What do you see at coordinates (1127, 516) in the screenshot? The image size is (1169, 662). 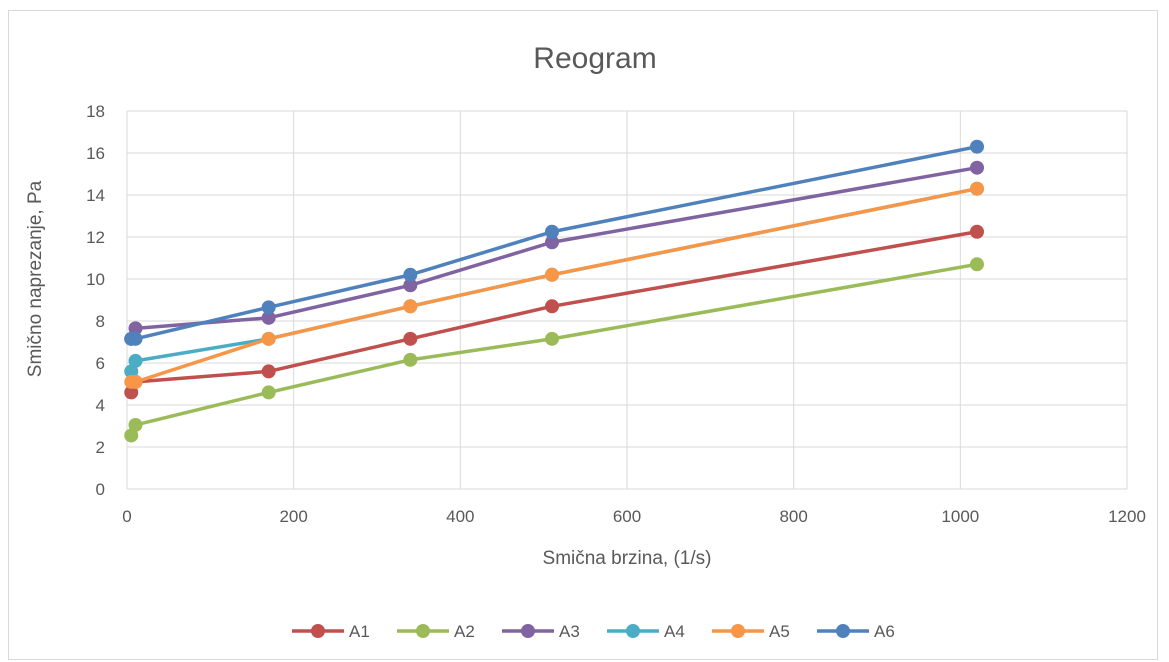 I see `x-tick-label: 1200` at bounding box center [1127, 516].